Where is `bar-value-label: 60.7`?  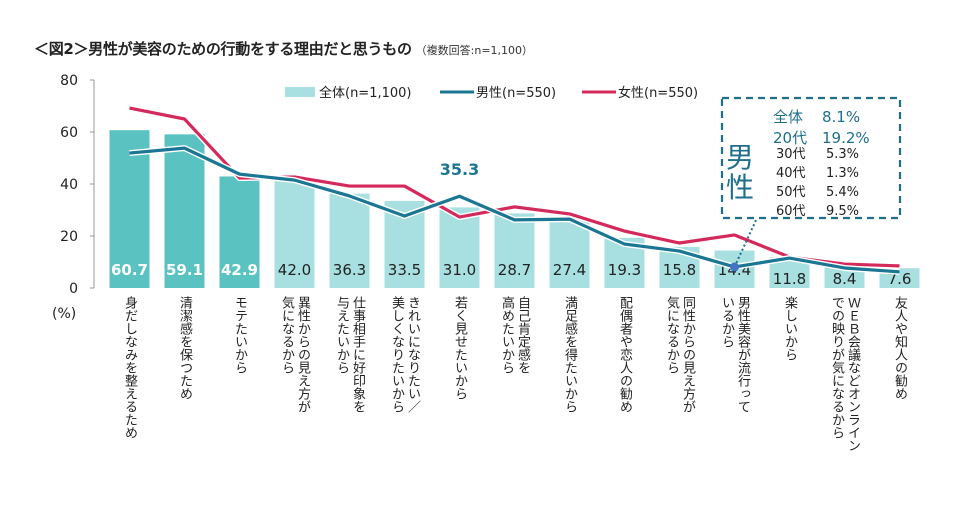 bar-value-label: 60.7 is located at coordinates (129, 270).